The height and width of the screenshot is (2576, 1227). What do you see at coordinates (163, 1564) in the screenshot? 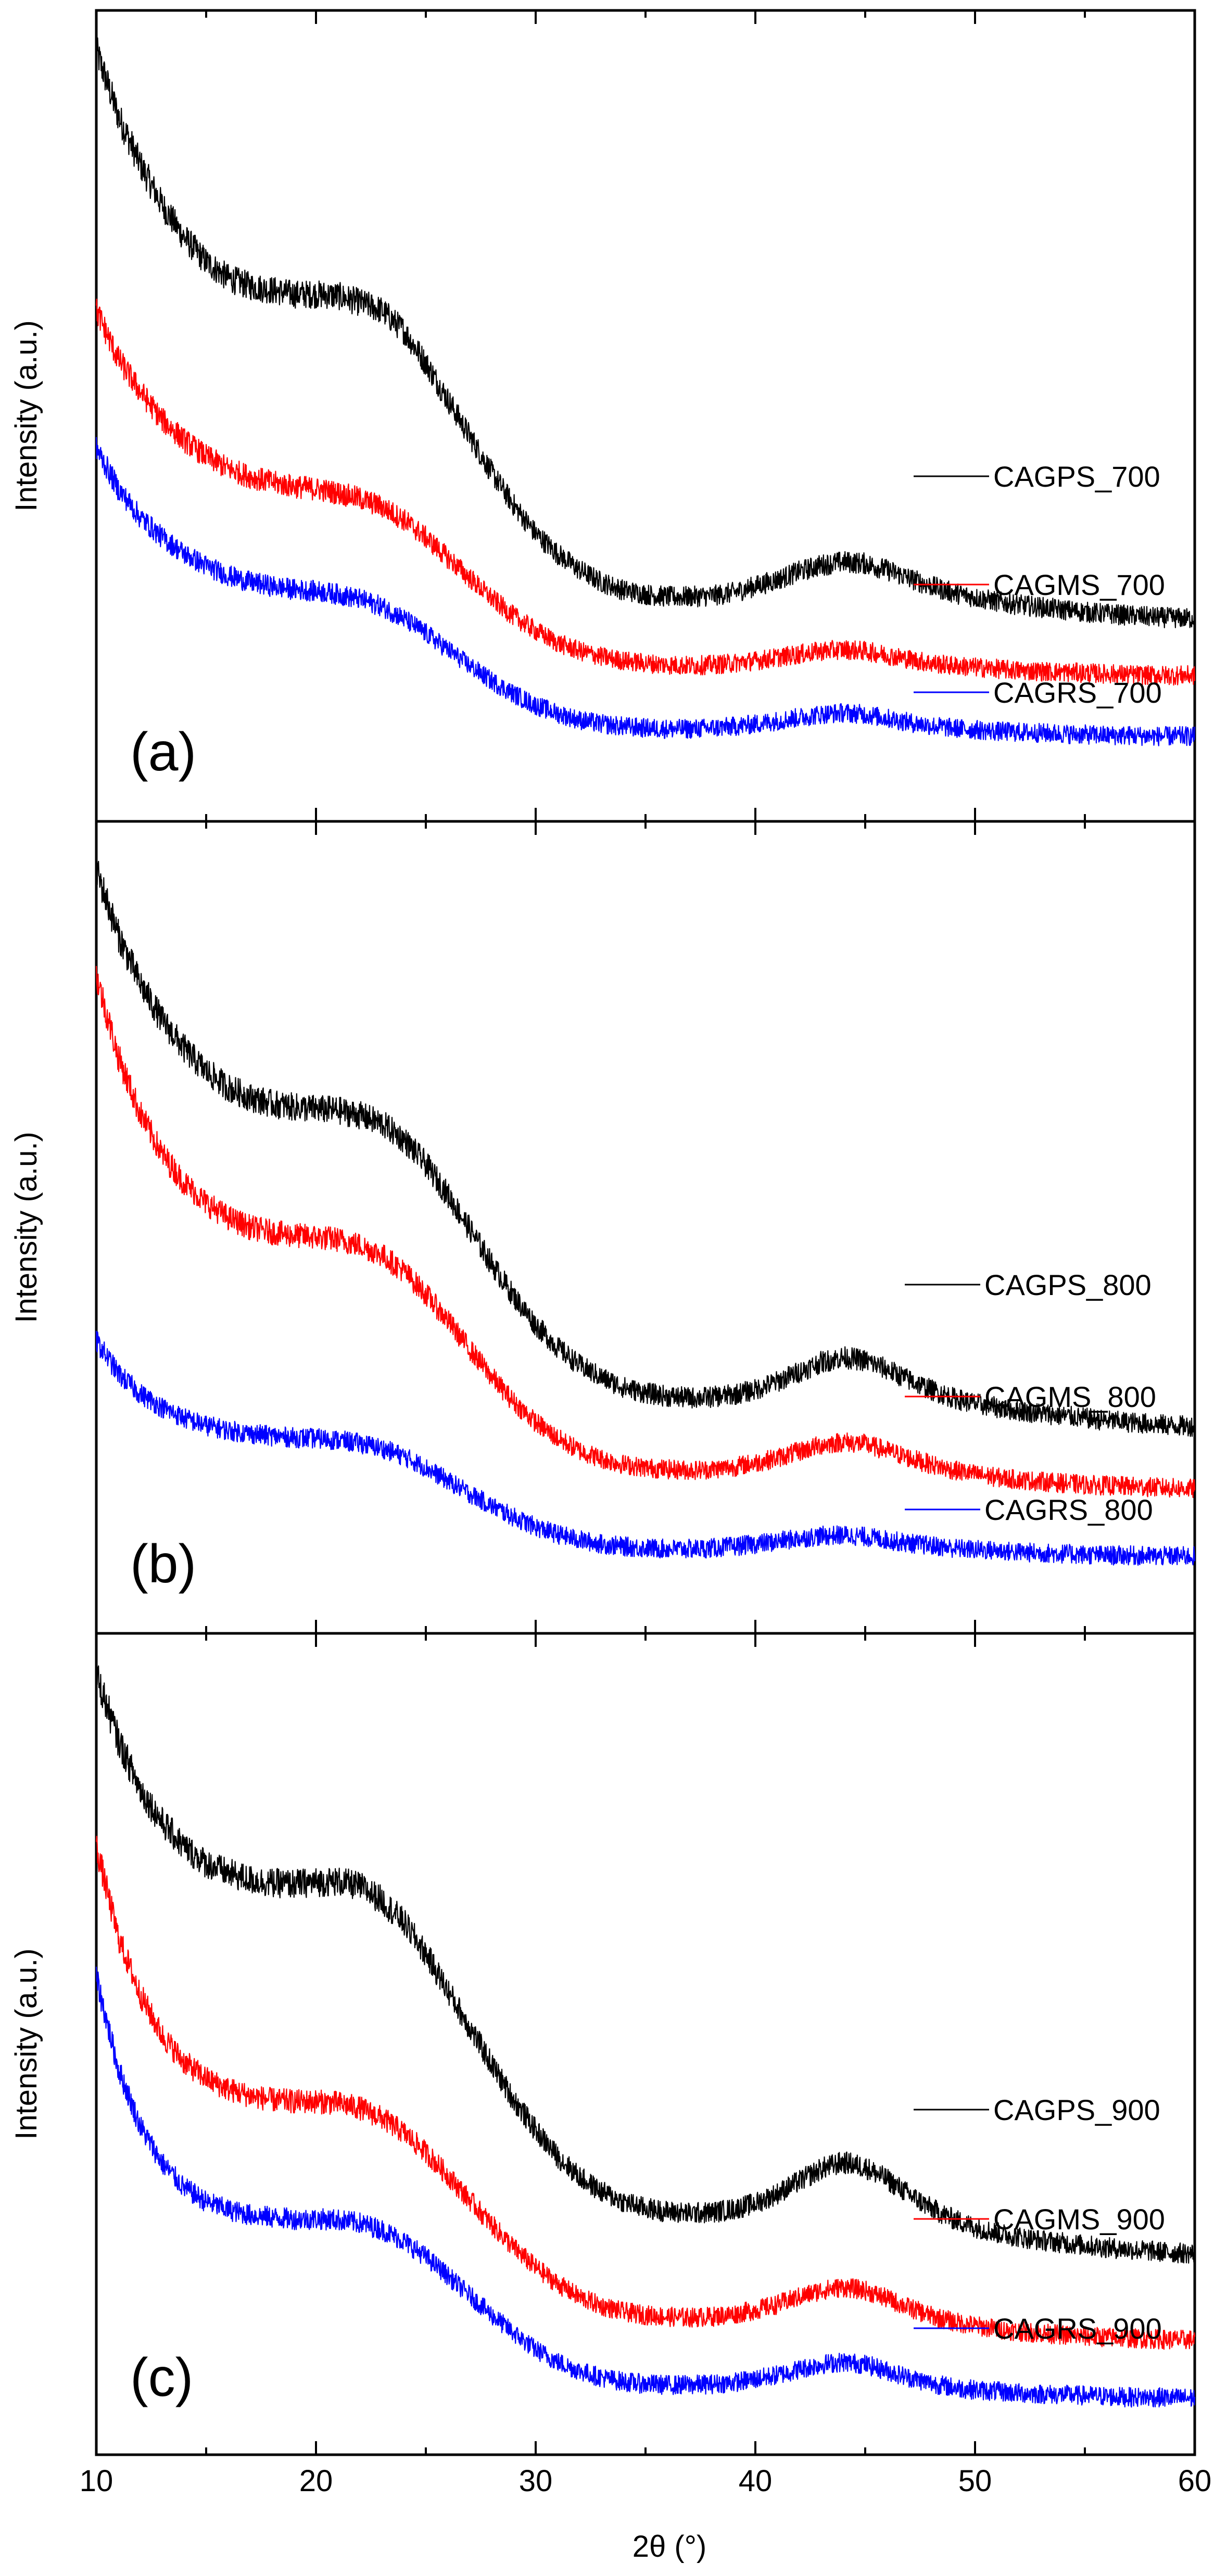
I see `panel-tag: (b)` at bounding box center [163, 1564].